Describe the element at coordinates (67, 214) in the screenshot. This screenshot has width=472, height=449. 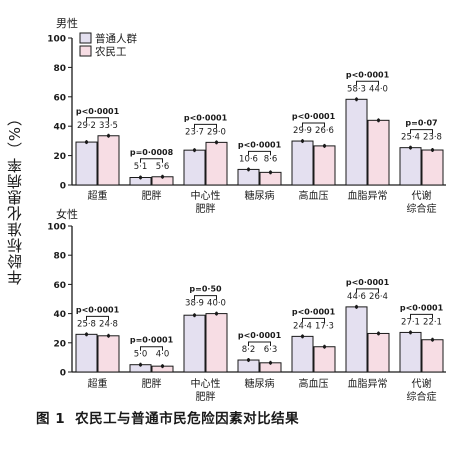
I see `panel-title: 女性` at that location.